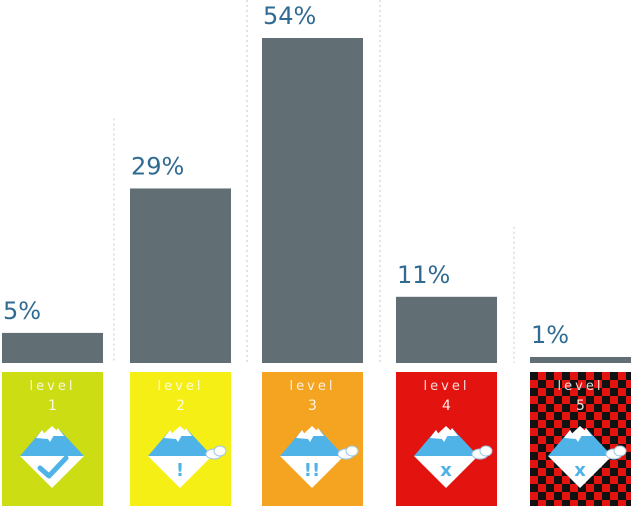  I want to click on danger-symbol: !, so click(180, 470).